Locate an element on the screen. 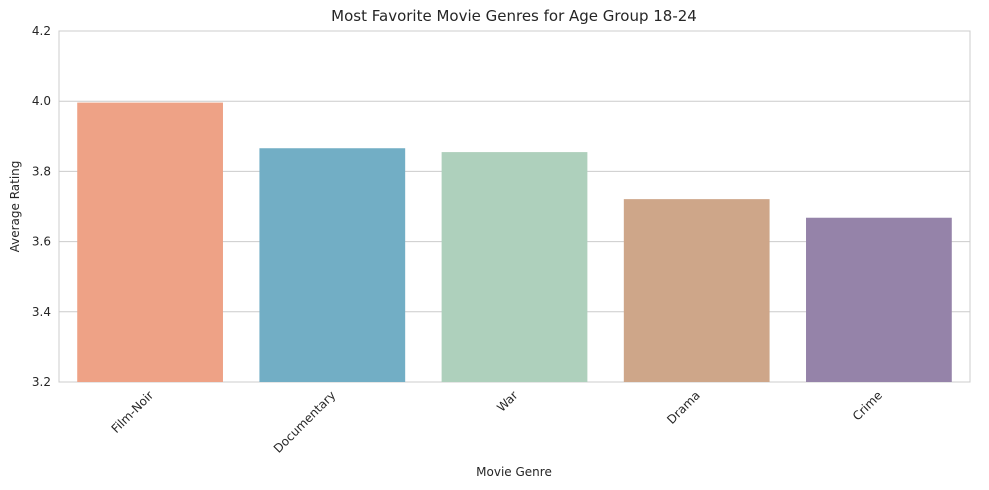  bar-crime is located at coordinates (879, 299).